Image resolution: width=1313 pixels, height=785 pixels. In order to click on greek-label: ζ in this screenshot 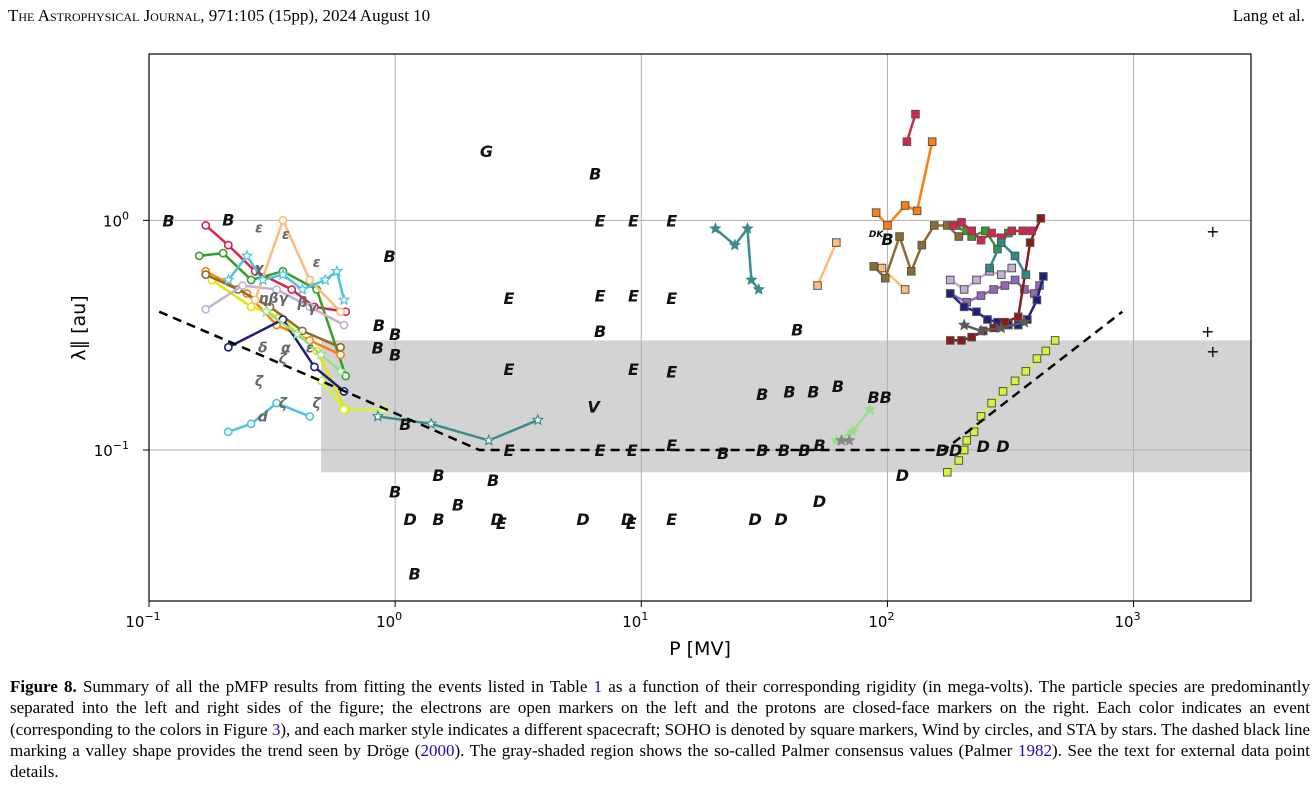, I will do `click(317, 404)`.